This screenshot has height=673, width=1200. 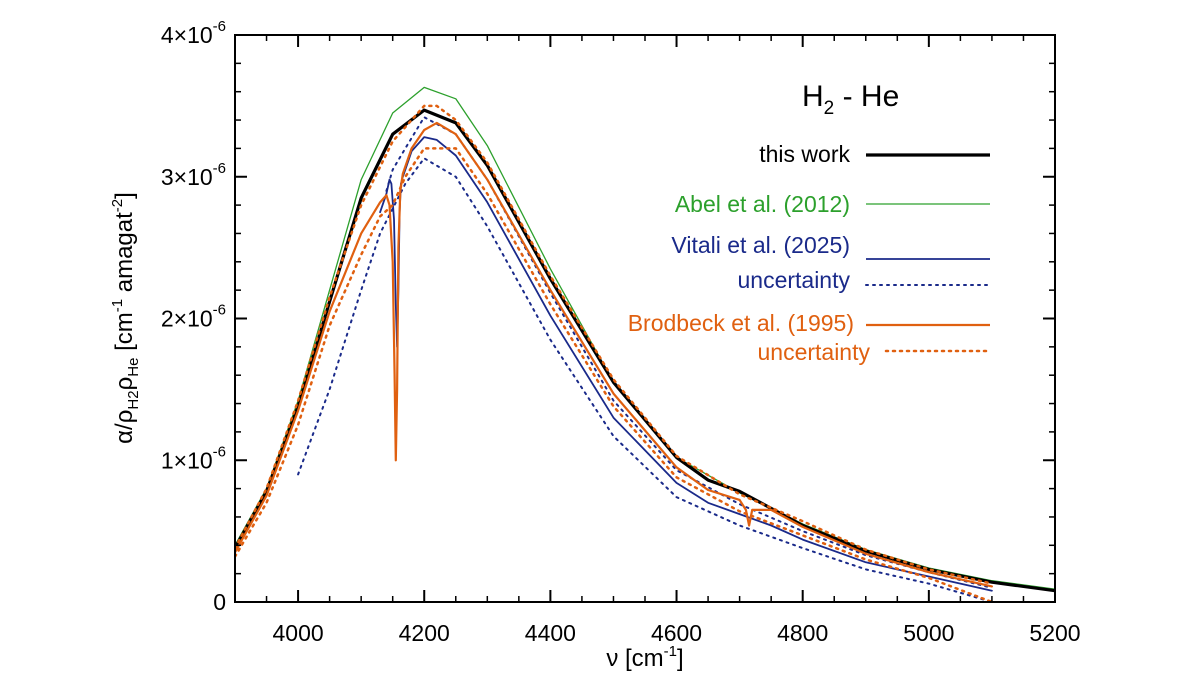 What do you see at coordinates (813, 96) in the screenshot?
I see `chart-title-main: H` at bounding box center [813, 96].